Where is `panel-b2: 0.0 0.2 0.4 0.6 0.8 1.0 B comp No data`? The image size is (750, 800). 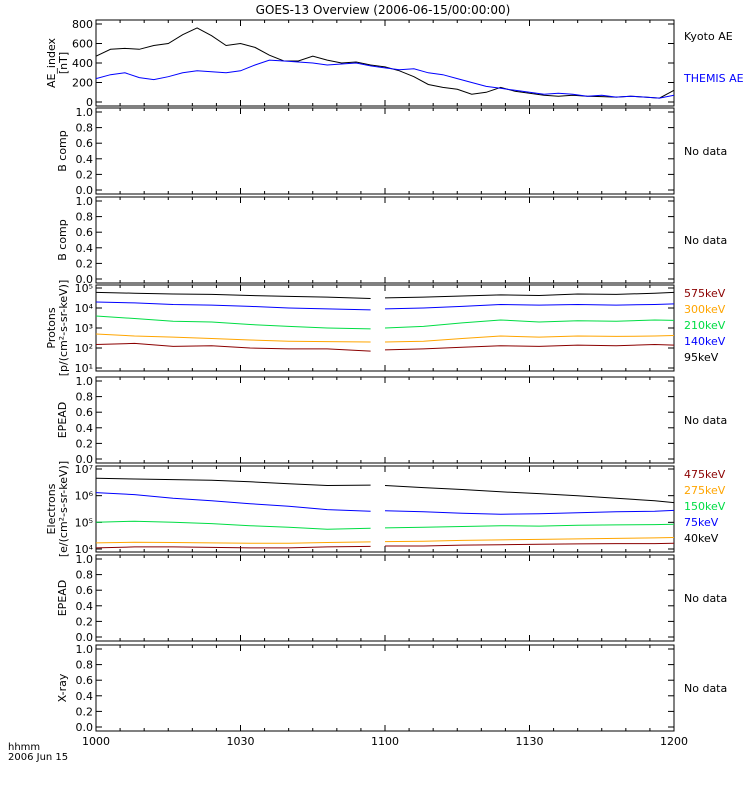
panel-b2: 0.0 0.2 0.4 0.6 0.8 1.0 B comp No data is located at coordinates (391, 240).